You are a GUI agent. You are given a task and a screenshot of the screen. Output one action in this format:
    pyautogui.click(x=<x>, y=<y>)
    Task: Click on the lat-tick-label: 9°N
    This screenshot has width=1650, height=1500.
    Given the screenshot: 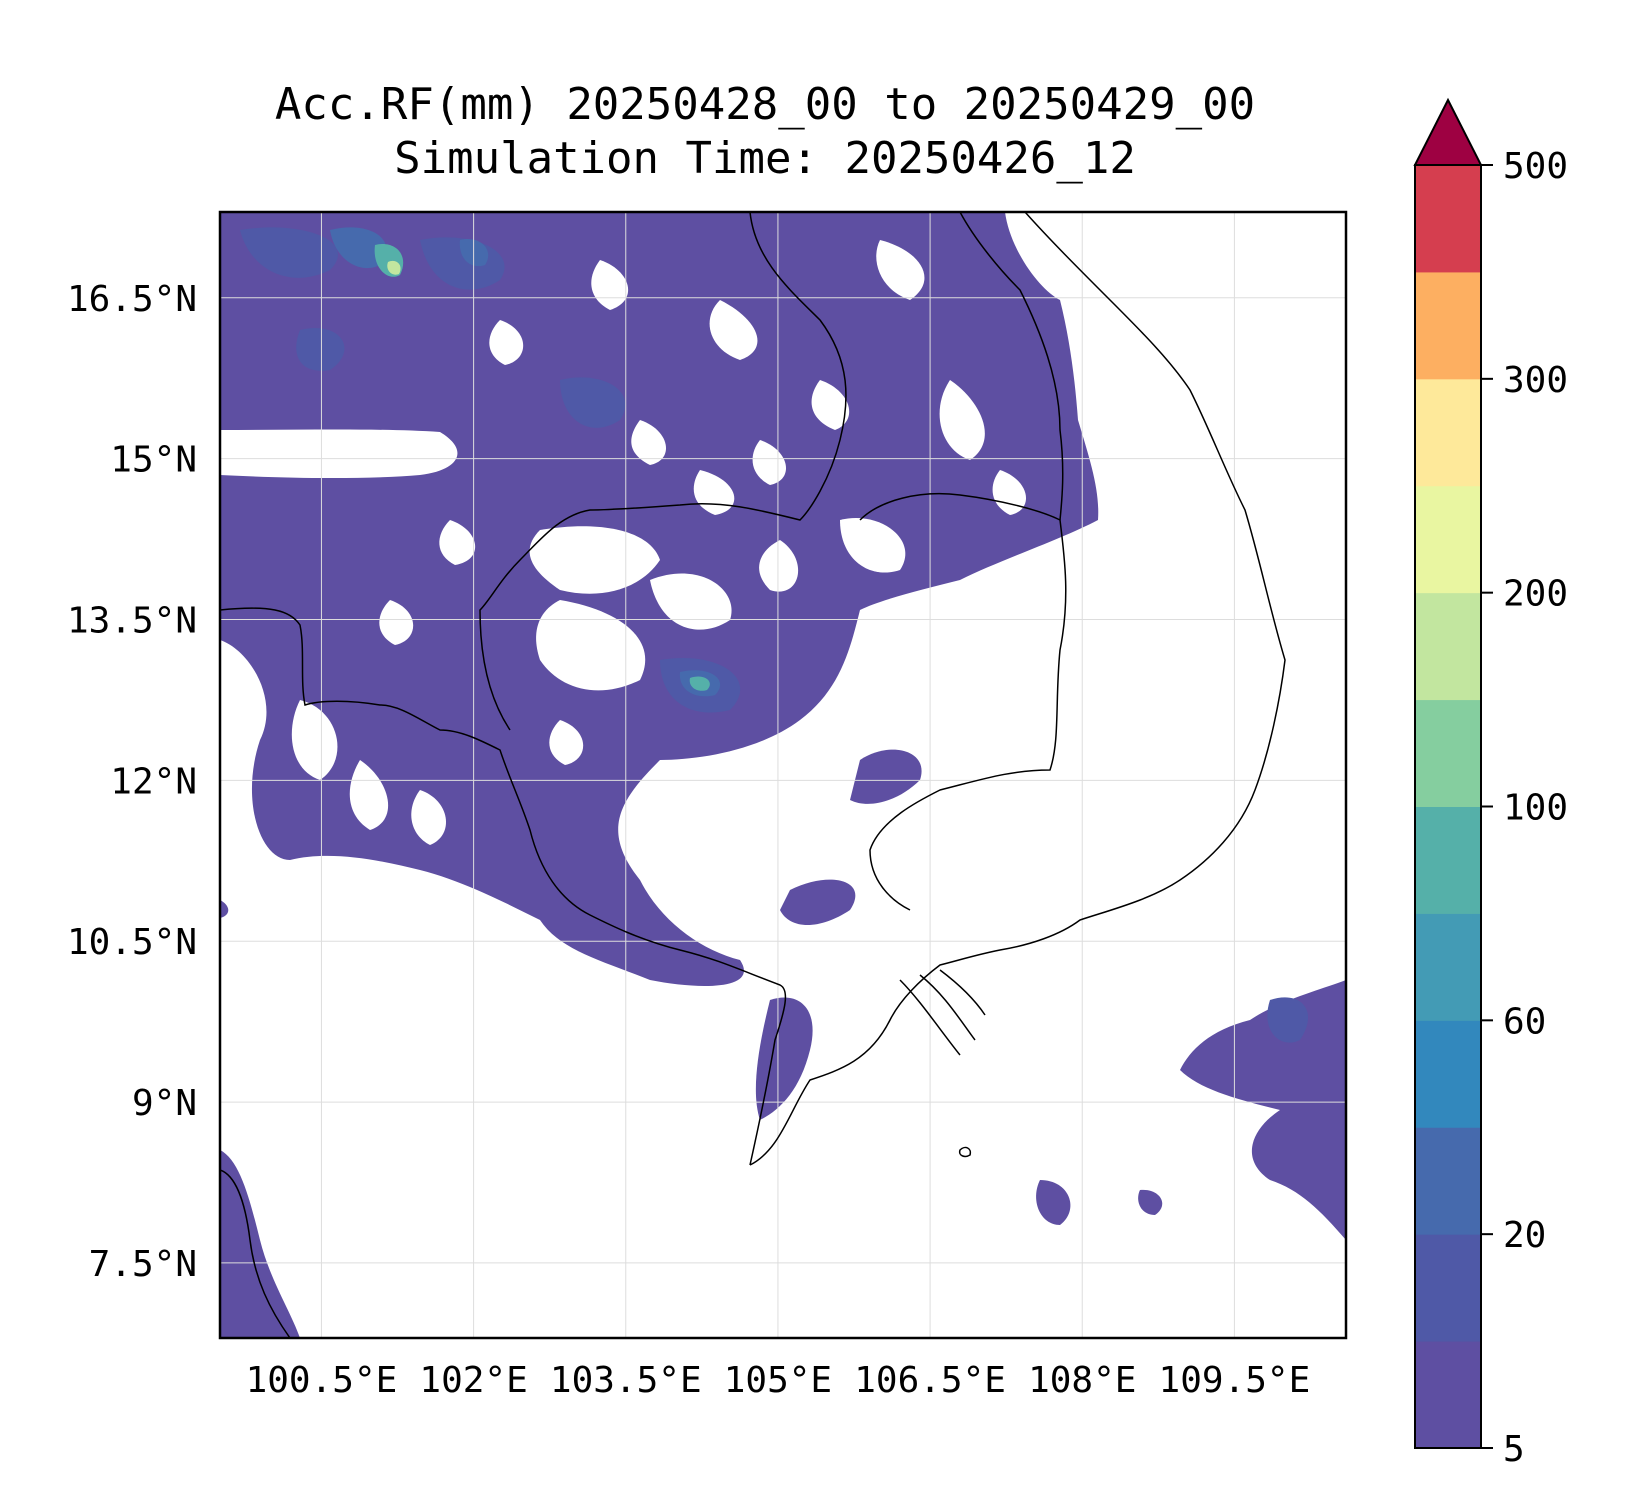 What is the action you would take?
    pyautogui.click(x=164, y=1103)
    